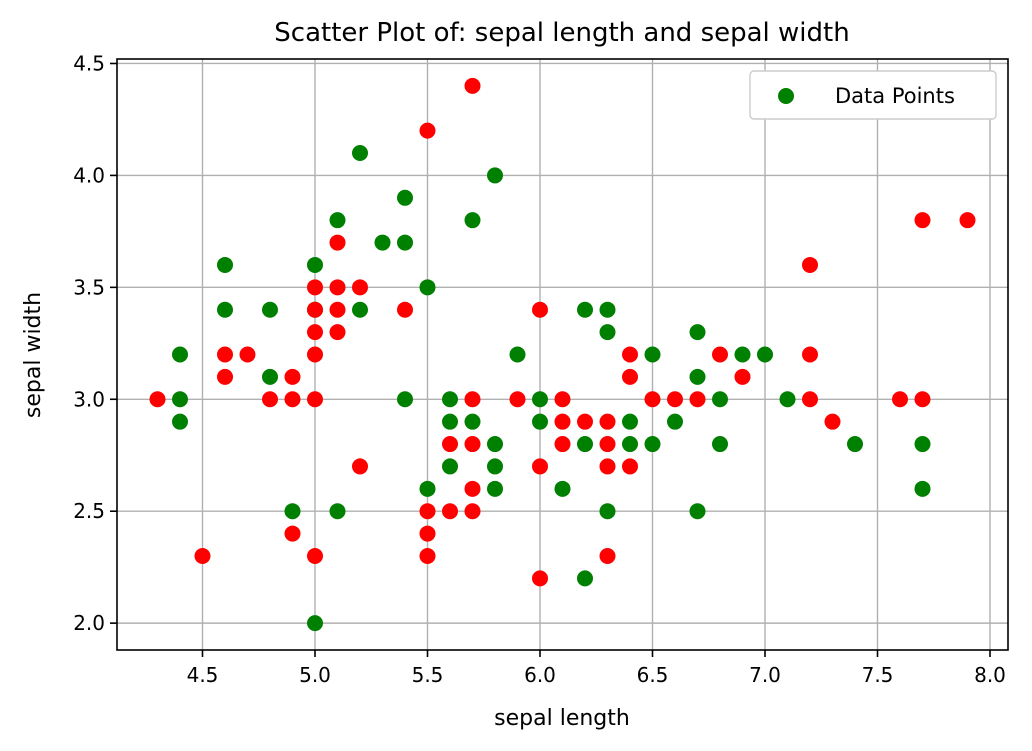 This screenshot has height=751, width=1032. What do you see at coordinates (89, 175) in the screenshot?
I see `y-tick-label: 4.0` at bounding box center [89, 175].